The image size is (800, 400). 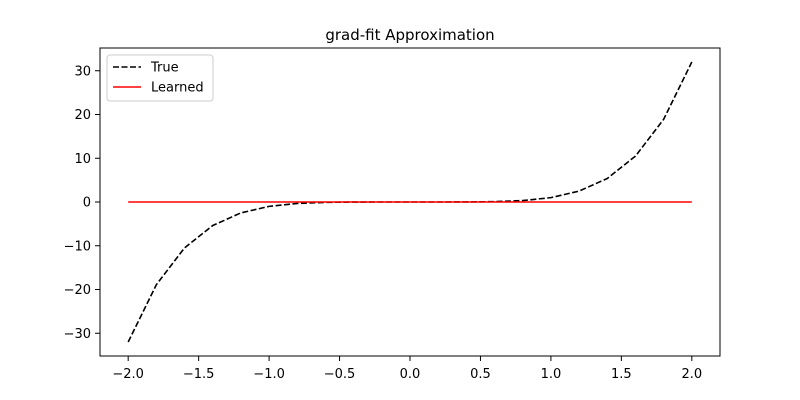 What do you see at coordinates (82, 203) in the screenshot?
I see `y-axis: −30 −20 −10 0 10 20 30` at bounding box center [82, 203].